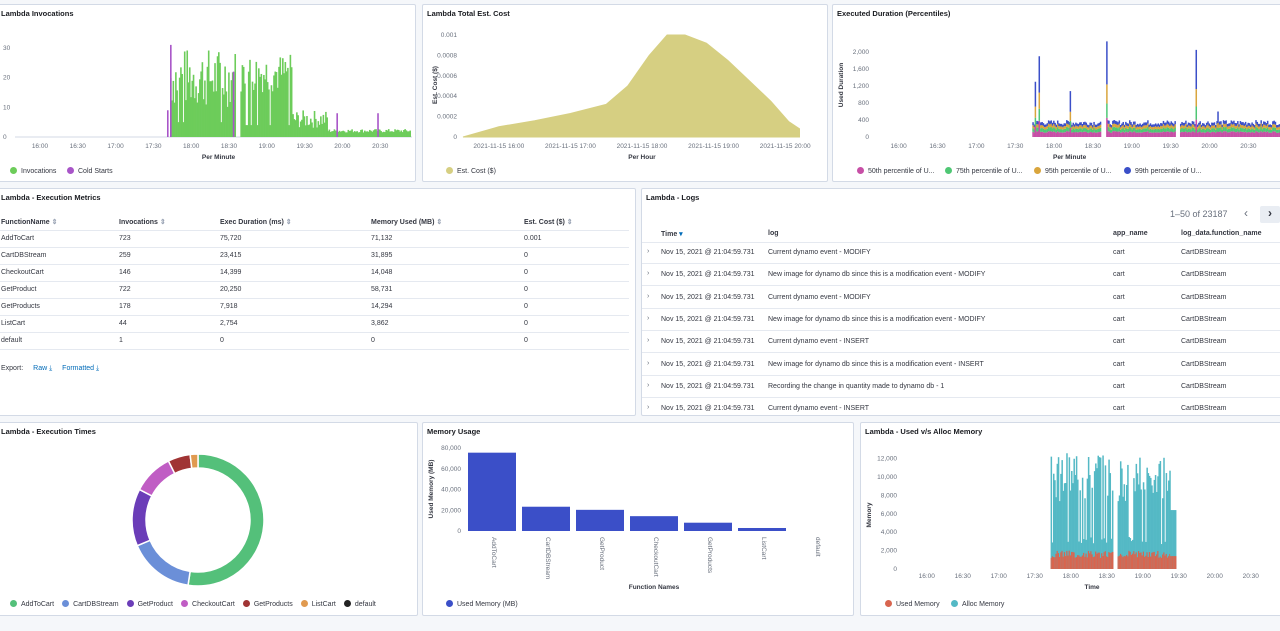  What do you see at coordinates (288, 222) in the screenshot?
I see `sort-icon: ⇕` at bounding box center [288, 222].